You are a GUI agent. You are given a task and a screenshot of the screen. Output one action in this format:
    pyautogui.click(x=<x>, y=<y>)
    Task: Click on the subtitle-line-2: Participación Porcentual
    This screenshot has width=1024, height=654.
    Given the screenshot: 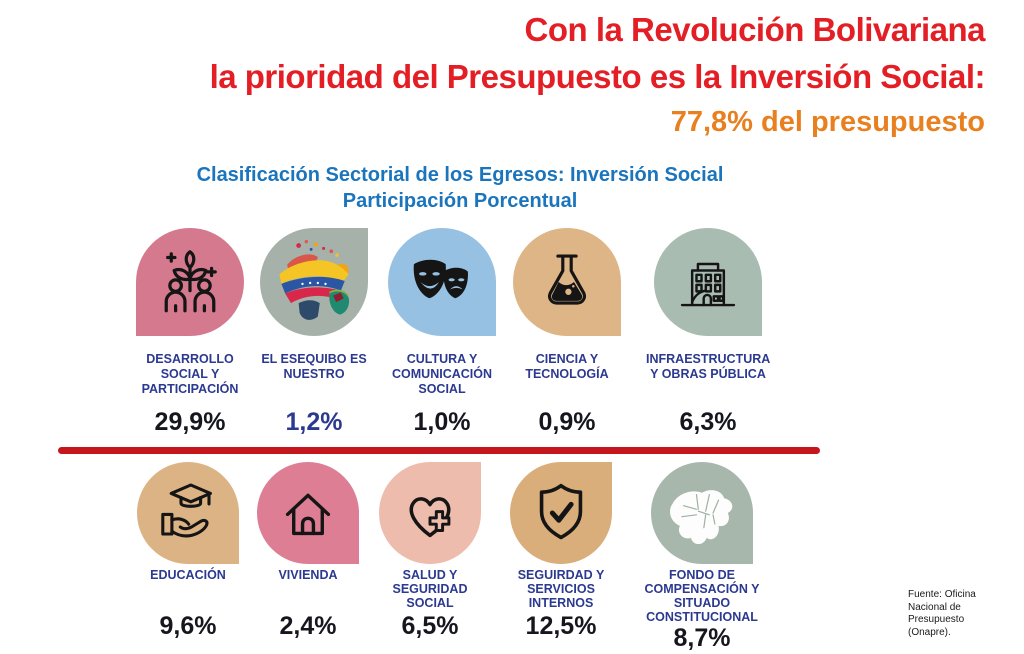 What is the action you would take?
    pyautogui.click(x=460, y=201)
    